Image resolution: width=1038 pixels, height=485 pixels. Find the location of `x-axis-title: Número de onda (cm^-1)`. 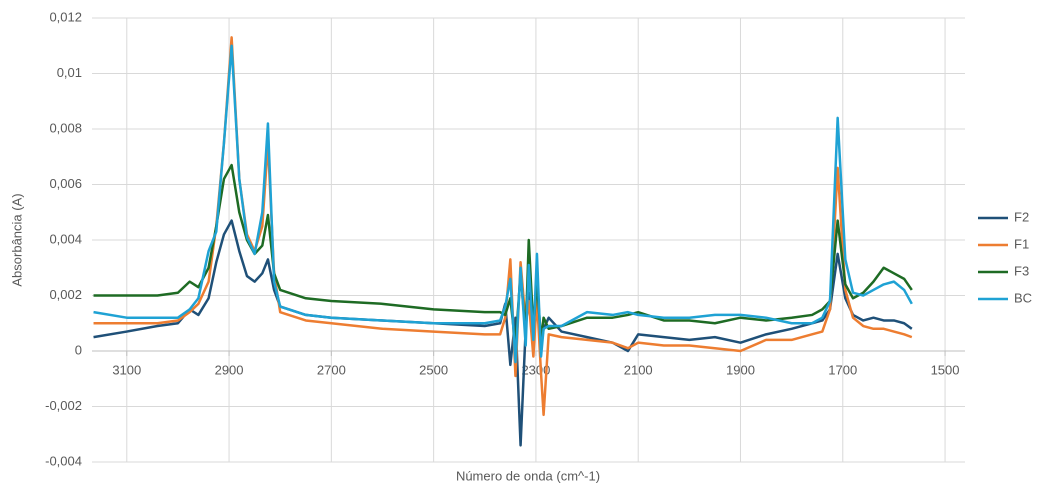

x-axis-title: Número de onda (cm^-1) is located at coordinates (528, 475).